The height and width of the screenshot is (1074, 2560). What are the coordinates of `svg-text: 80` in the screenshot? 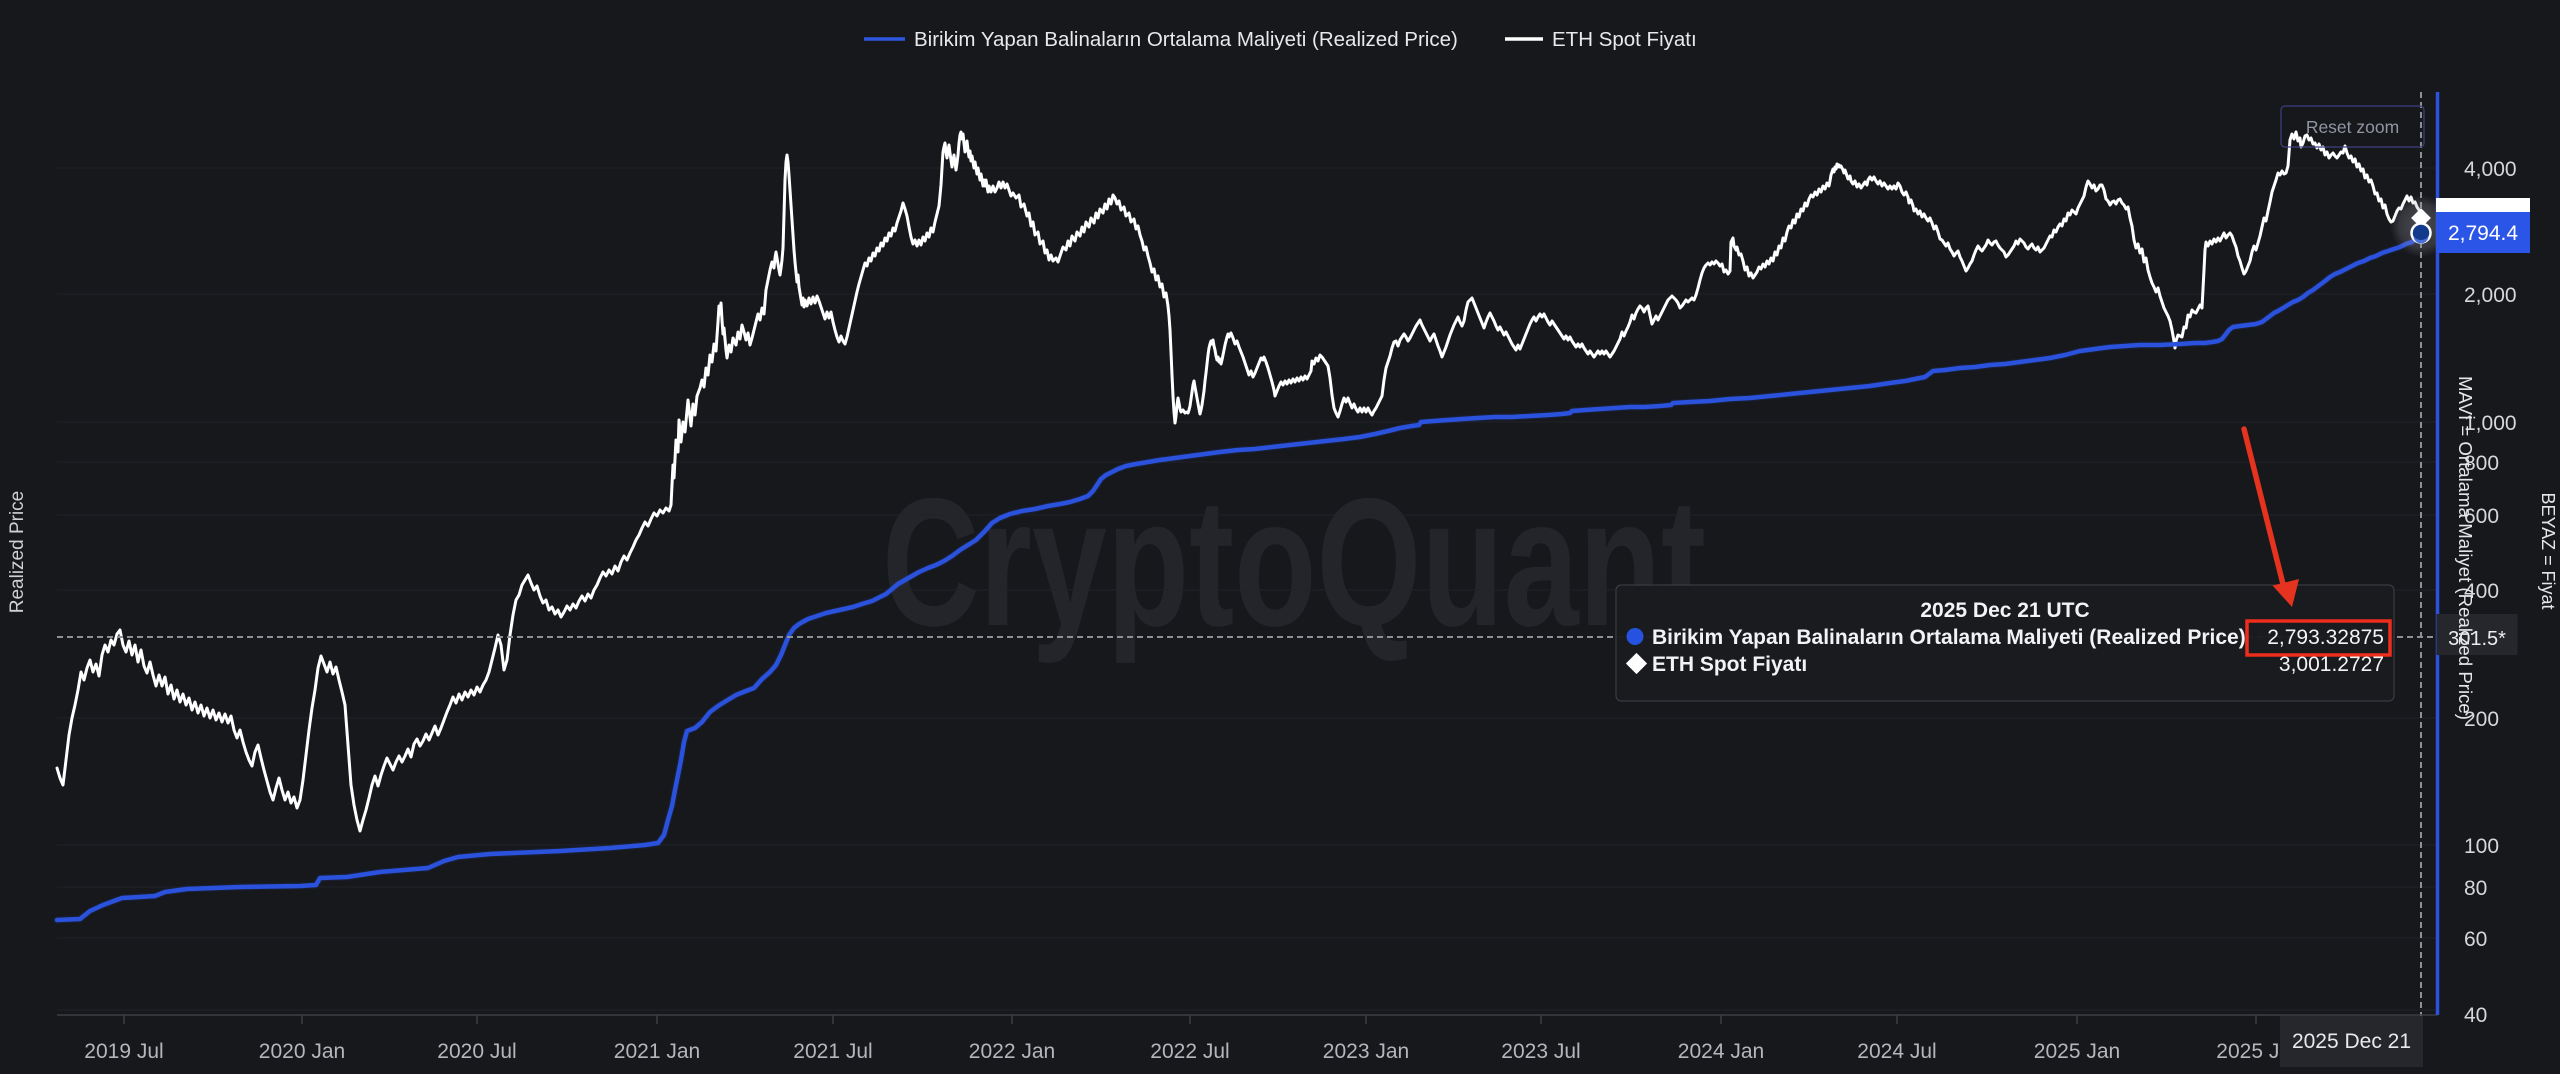 It's located at (2475, 888).